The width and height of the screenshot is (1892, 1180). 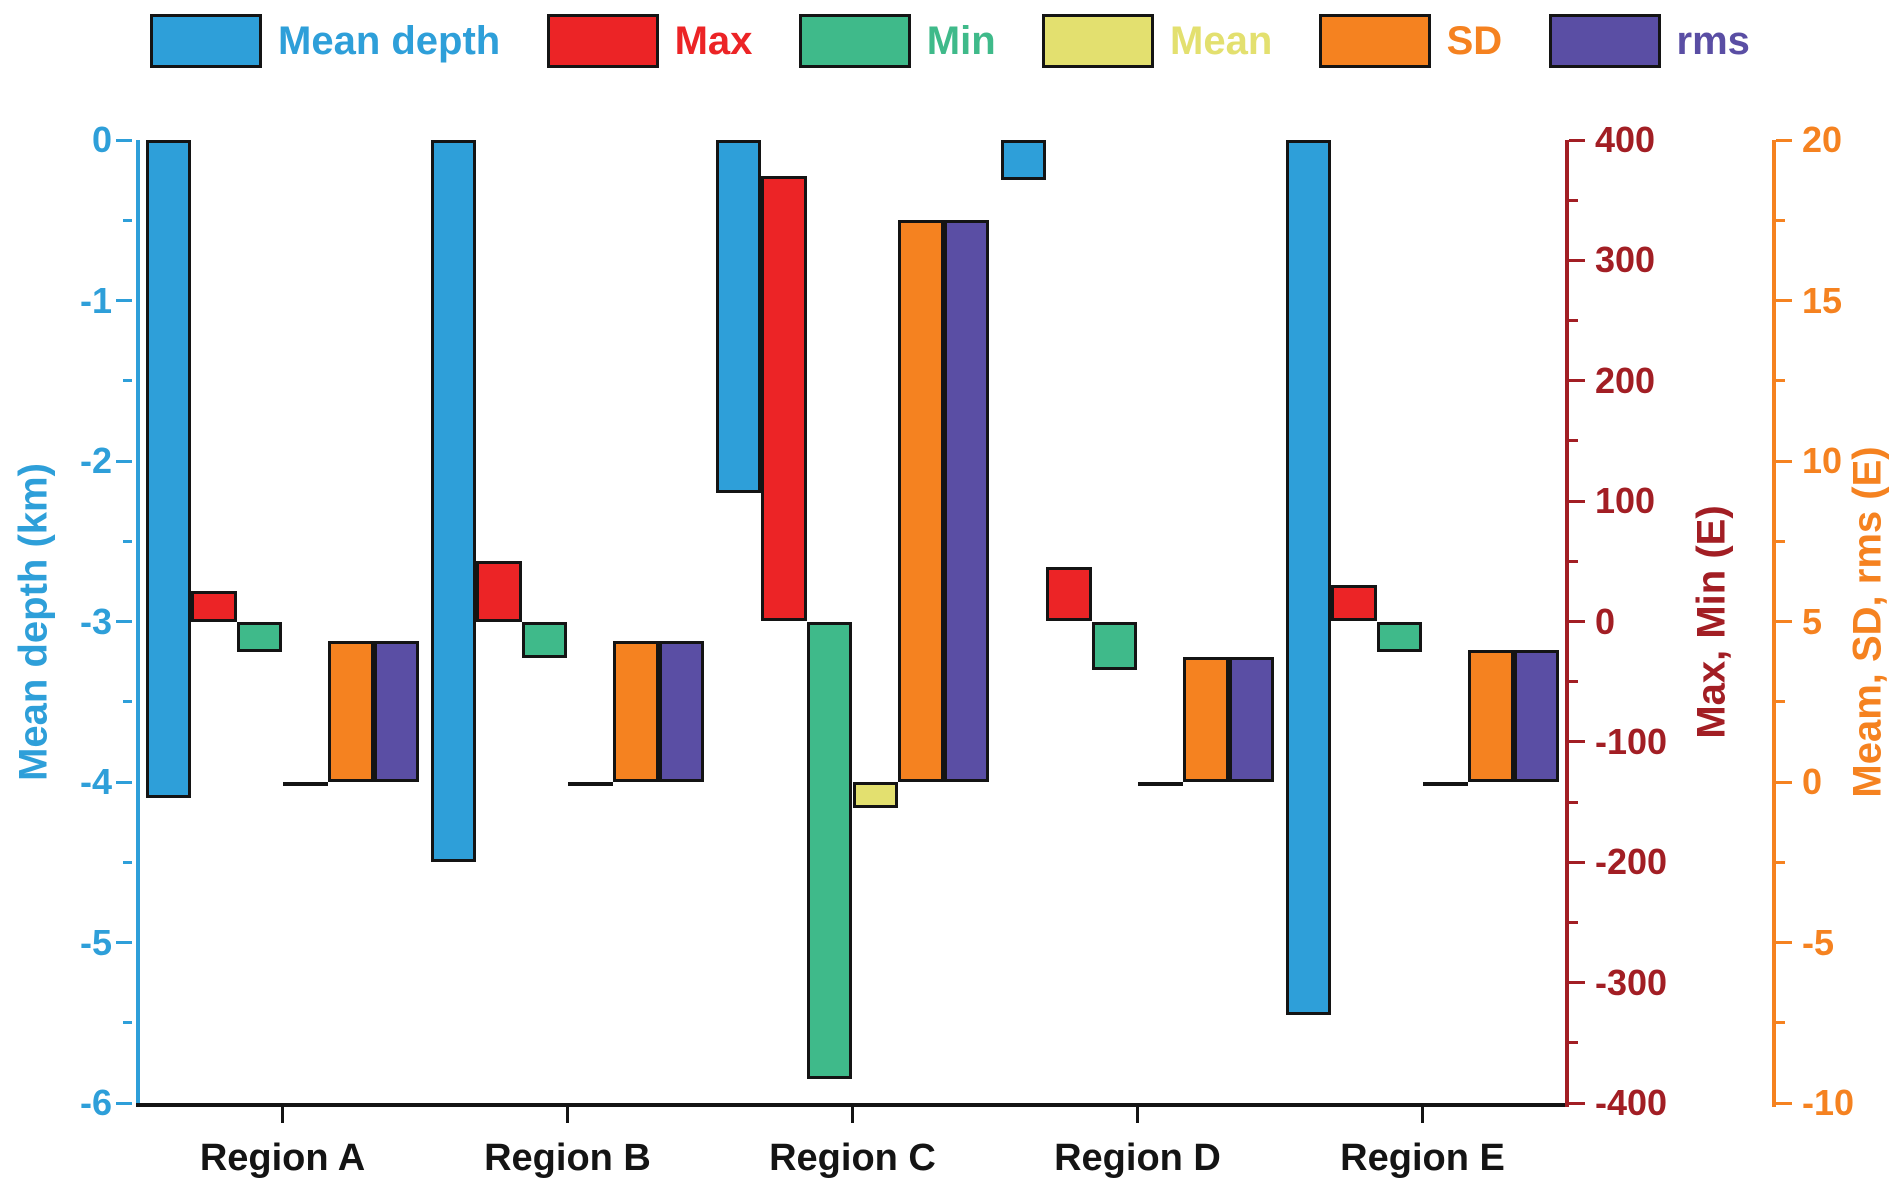 I want to click on maxmin-tick-label: 300, so click(x=1625, y=260).